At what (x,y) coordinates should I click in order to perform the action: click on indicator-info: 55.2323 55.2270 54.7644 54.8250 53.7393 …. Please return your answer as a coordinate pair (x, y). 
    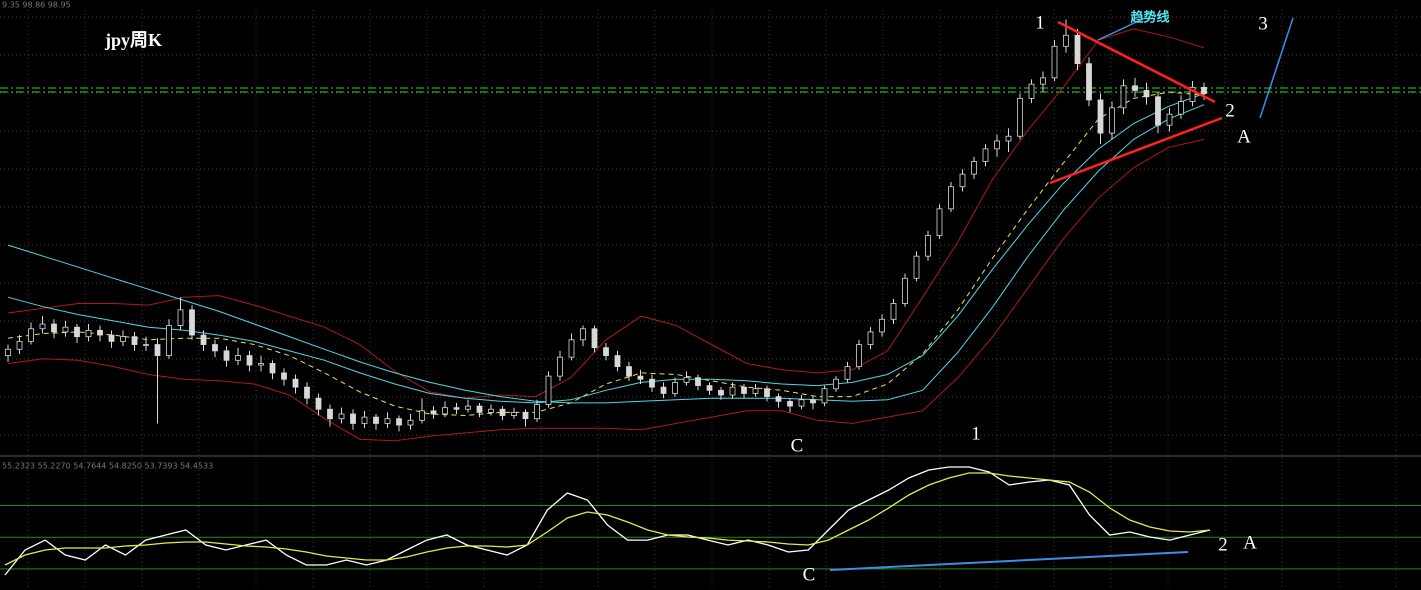
    Looking at the image, I should click on (107, 466).